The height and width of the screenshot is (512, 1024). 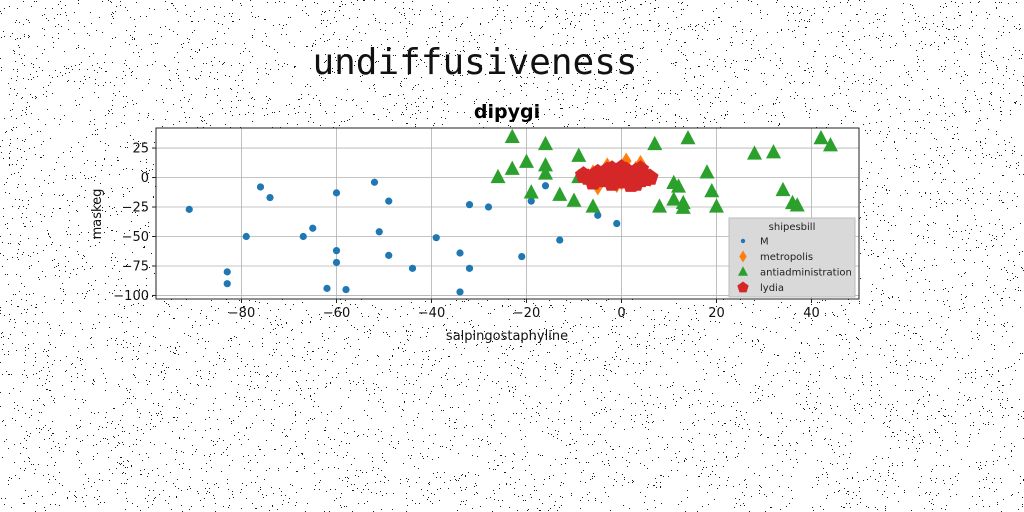 I want to click on legend-item: lydia, so click(x=760, y=287).